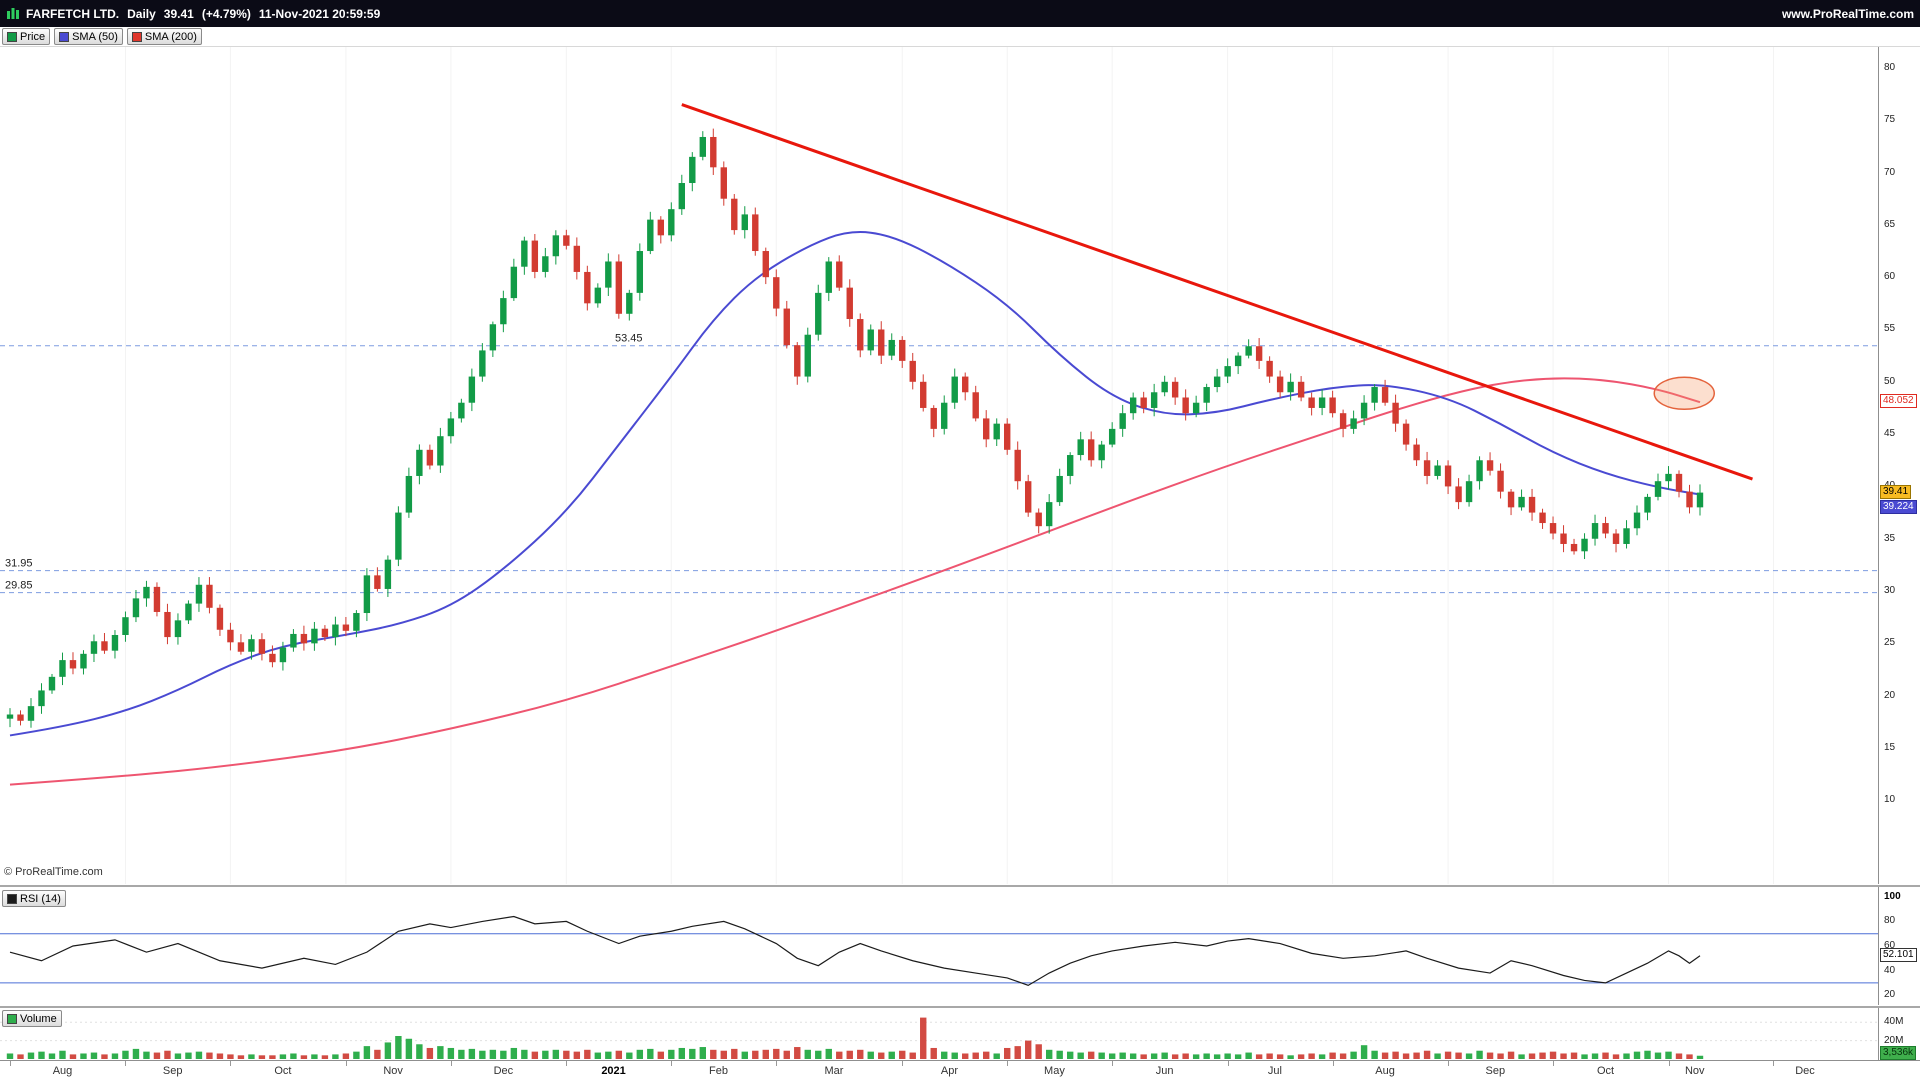 The image size is (1920, 1080). What do you see at coordinates (629, 339) in the screenshot?
I see `support-level-label: 53.45` at bounding box center [629, 339].